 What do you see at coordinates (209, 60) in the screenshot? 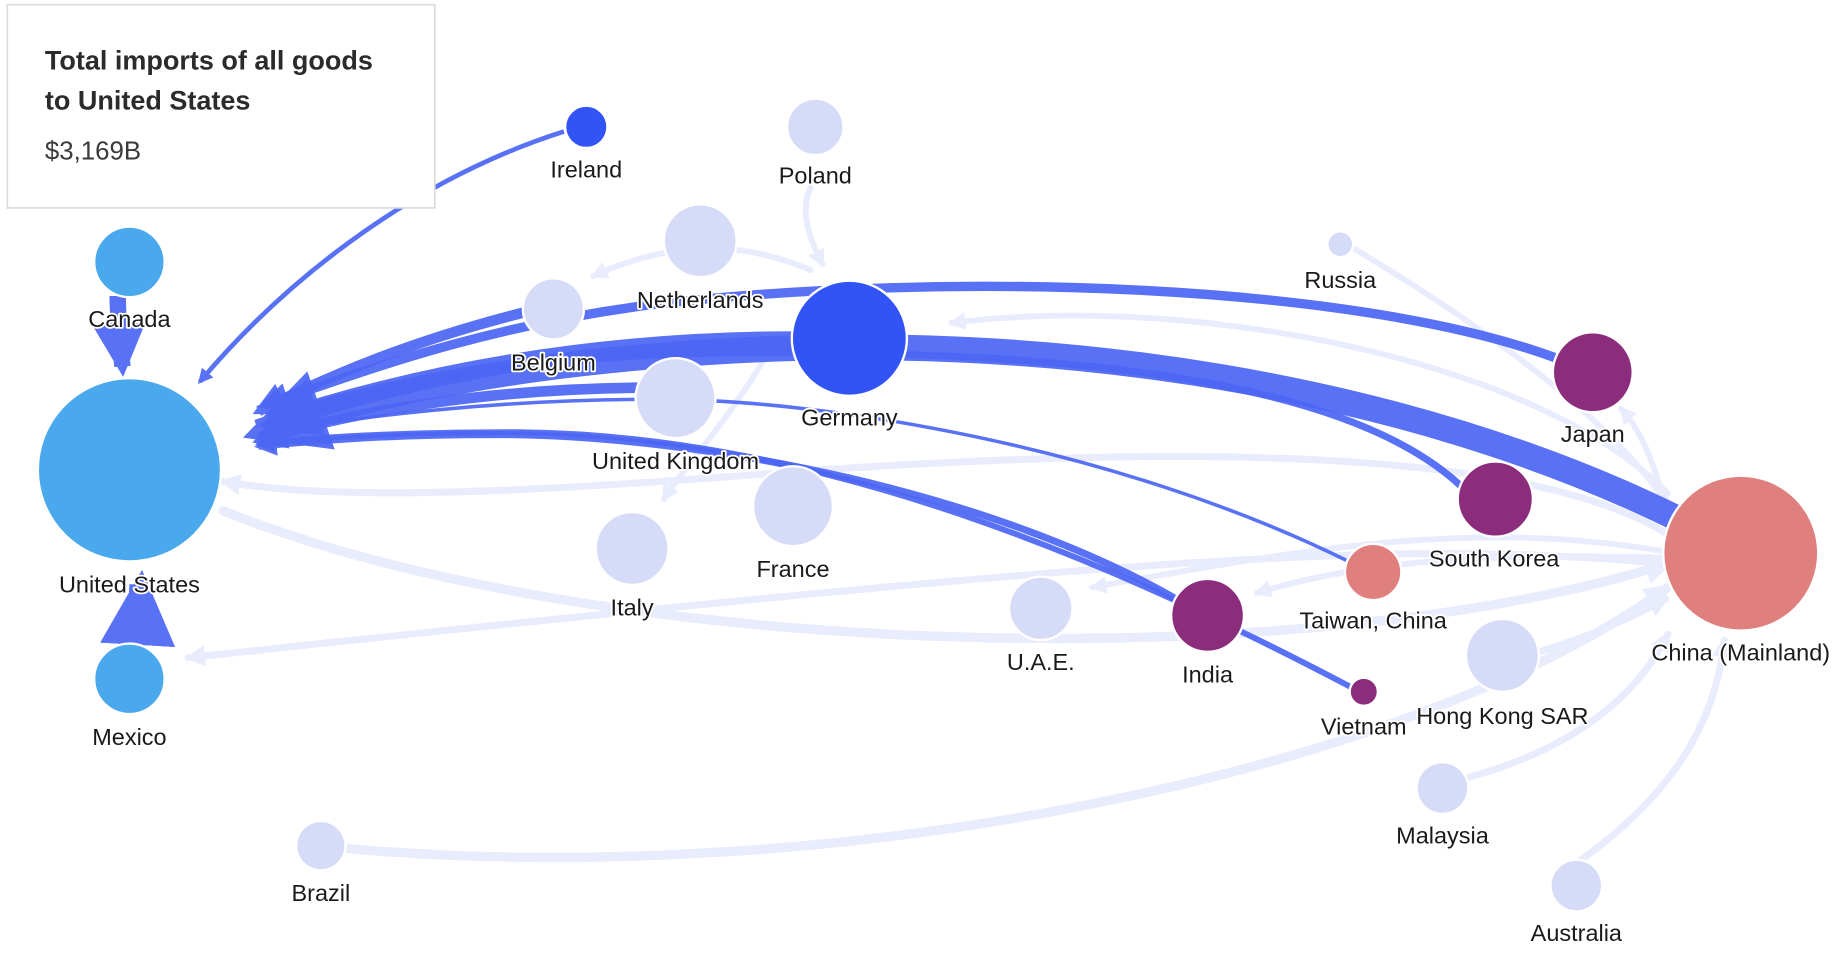
I see `tooltip-title: Total imports of all goods` at bounding box center [209, 60].